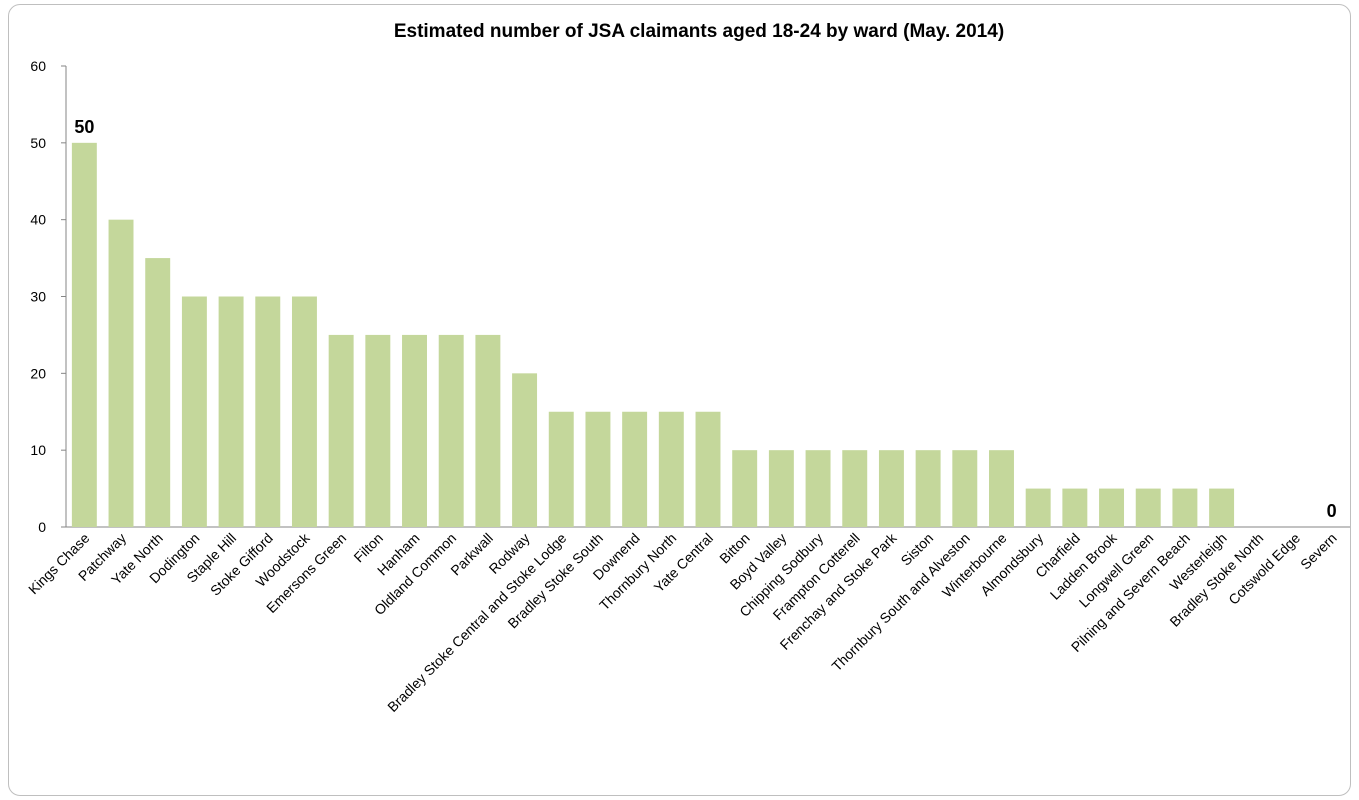  Describe the element at coordinates (1332, 511) in the screenshot. I see `data-label: 0` at that location.